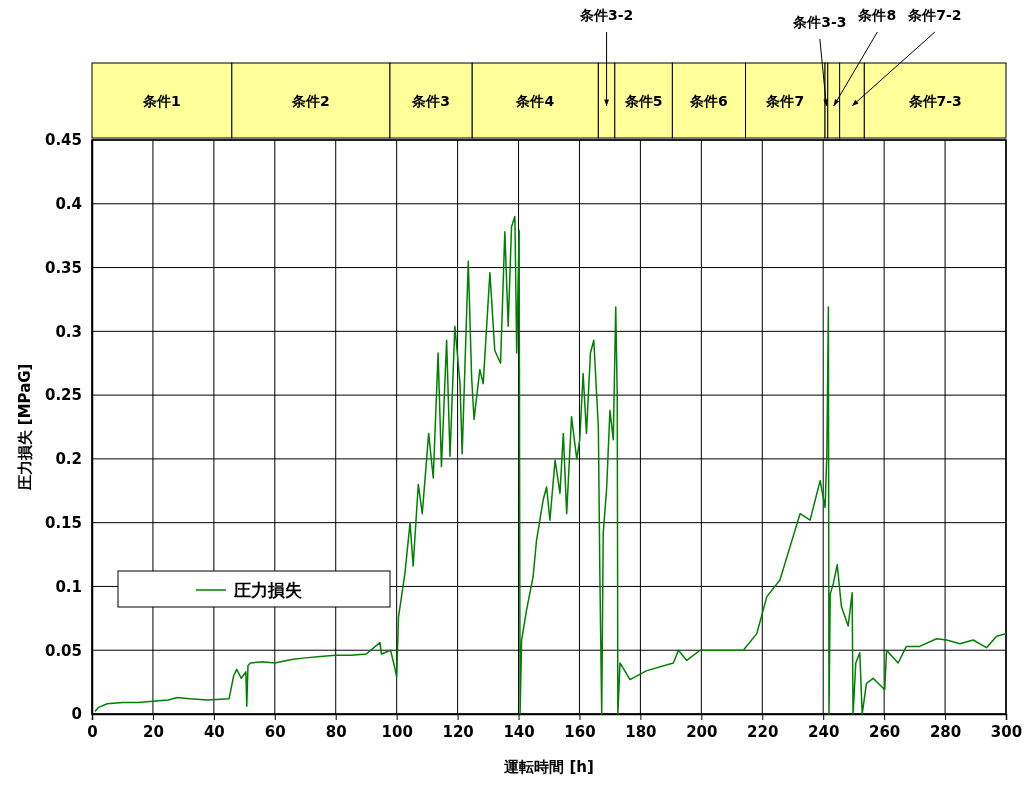 The height and width of the screenshot is (785, 1024). What do you see at coordinates (1006, 731) in the screenshot?
I see `x-tick-label: 300` at bounding box center [1006, 731].